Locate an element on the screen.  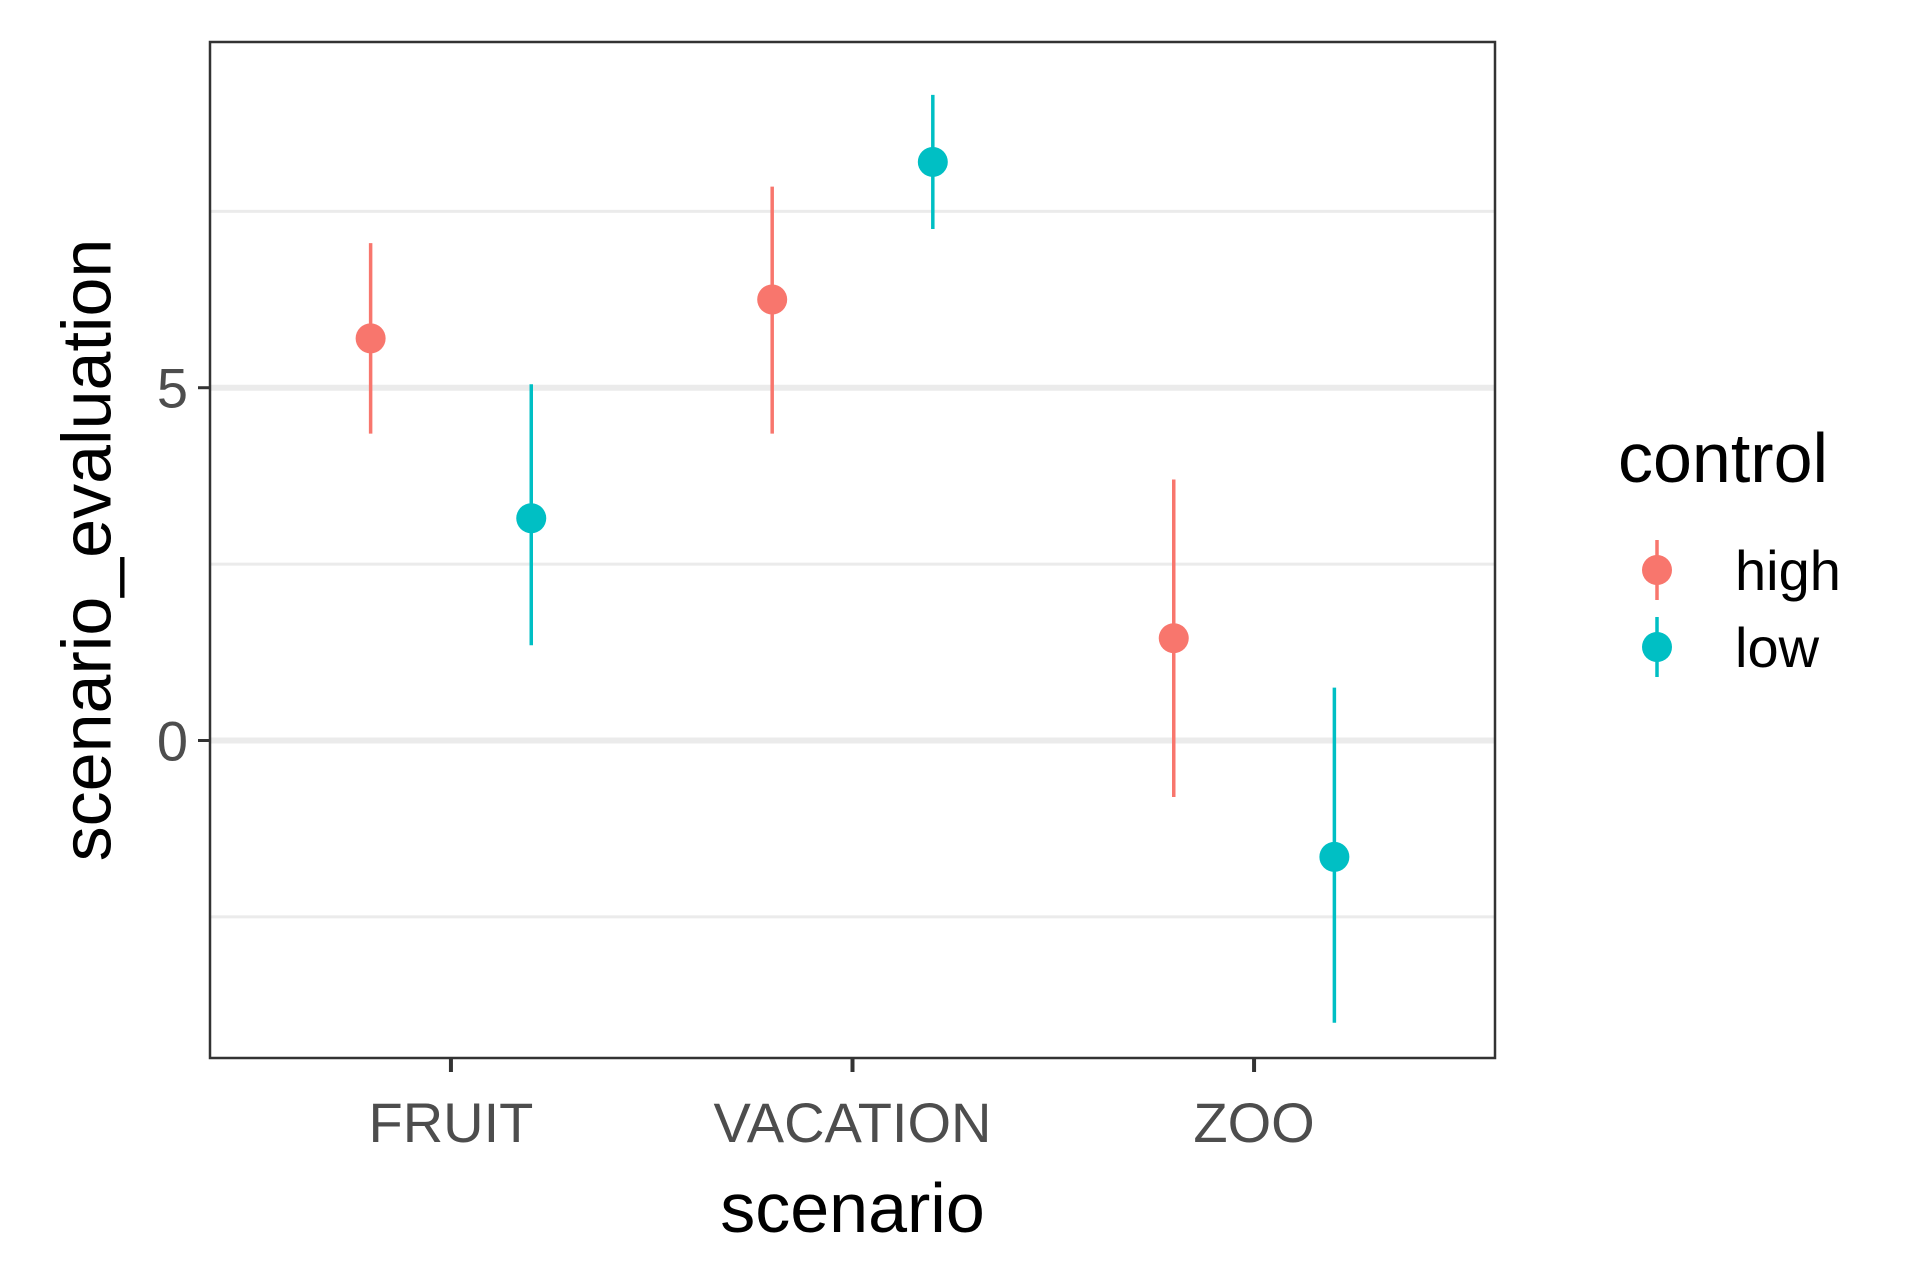
x-tick-label-zoo: ZOO is located at coordinates (1253, 1122).